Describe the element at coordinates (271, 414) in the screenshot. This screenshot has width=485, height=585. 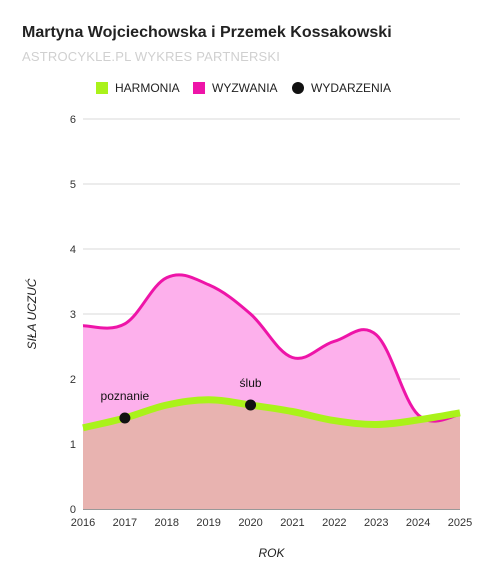
I see `harmonia-line` at that location.